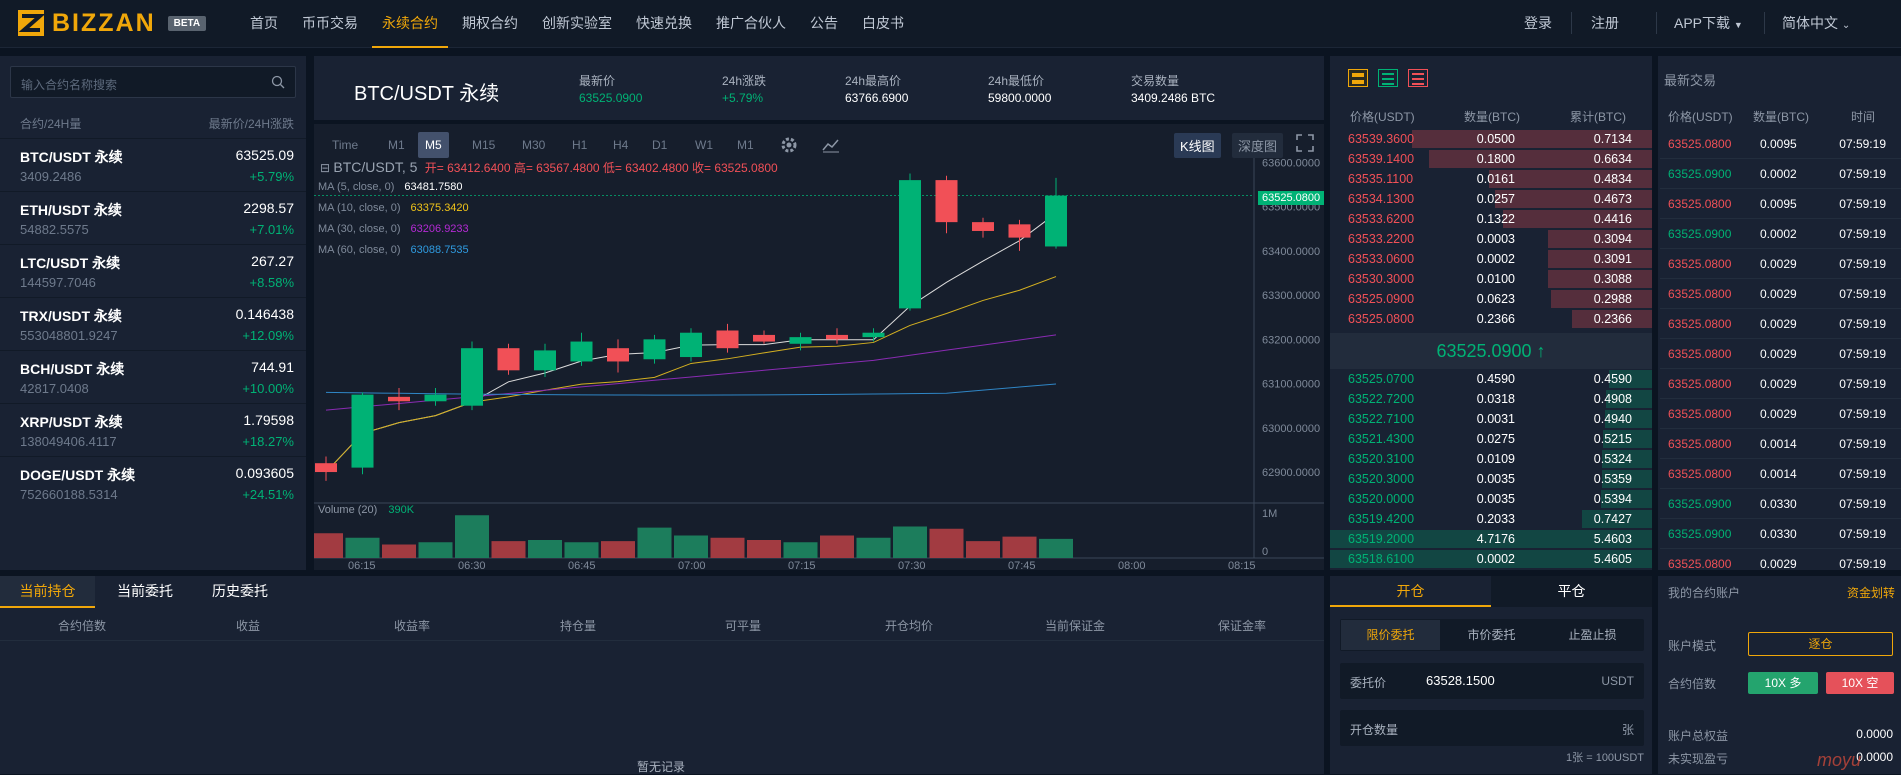 This screenshot has height=775, width=1901. I want to click on order-type-limit: 限价委托, so click(1390, 635).